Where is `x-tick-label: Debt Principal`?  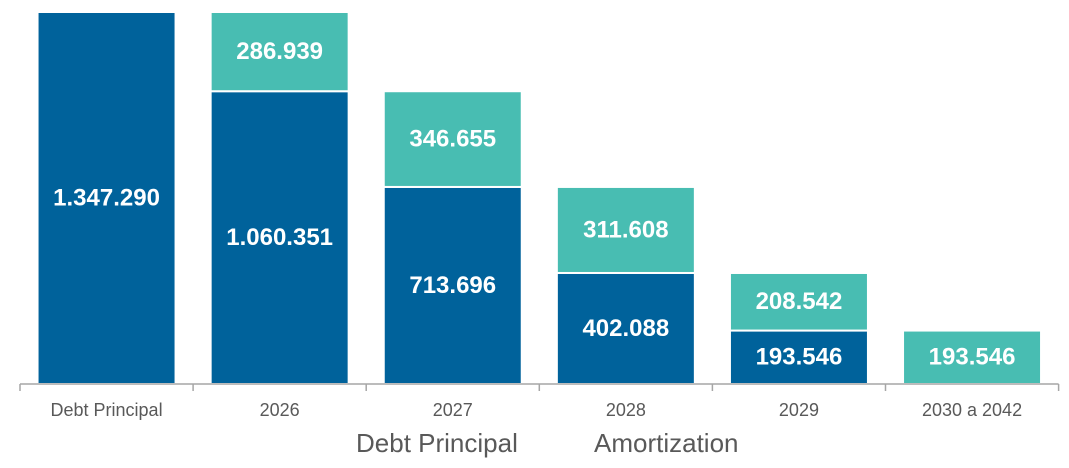
x-tick-label: Debt Principal is located at coordinates (107, 410).